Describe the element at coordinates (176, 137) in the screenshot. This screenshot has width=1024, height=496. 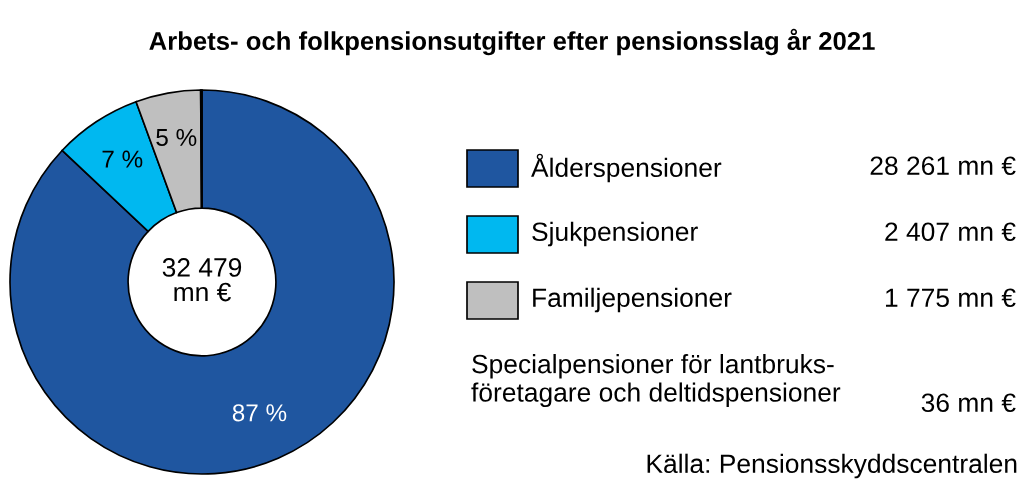
I see `data-label: 5 %` at that location.